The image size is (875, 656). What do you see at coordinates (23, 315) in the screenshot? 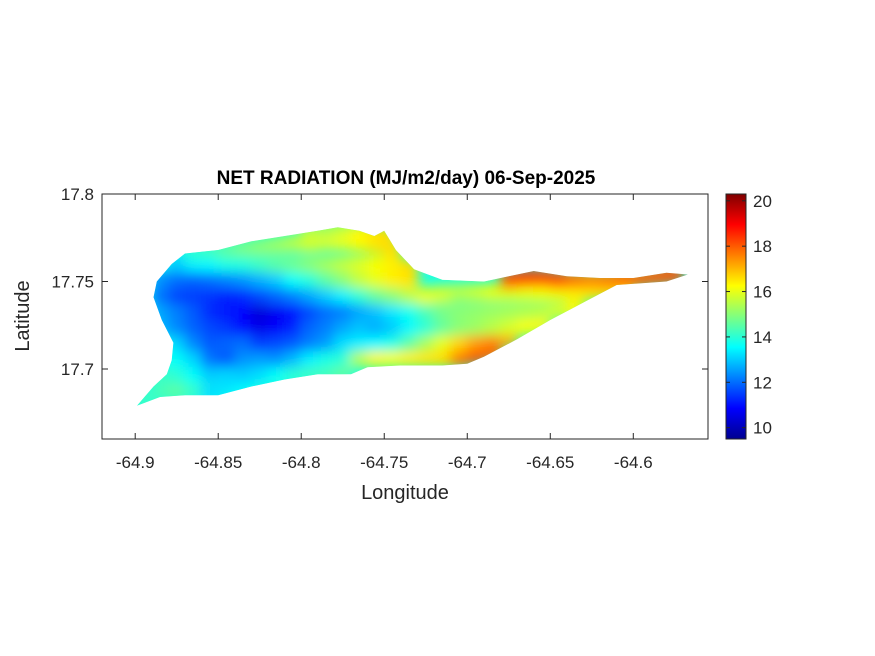
I see `y-axis-label: Latitude` at bounding box center [23, 315].